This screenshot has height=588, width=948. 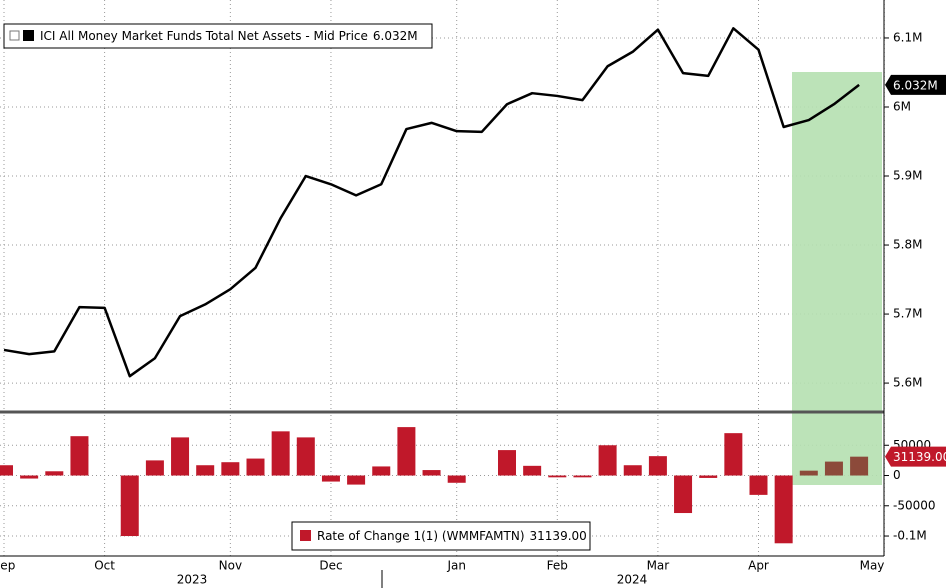 What do you see at coordinates (758, 566) in the screenshot?
I see `x-tick-label: Apr` at bounding box center [758, 566].